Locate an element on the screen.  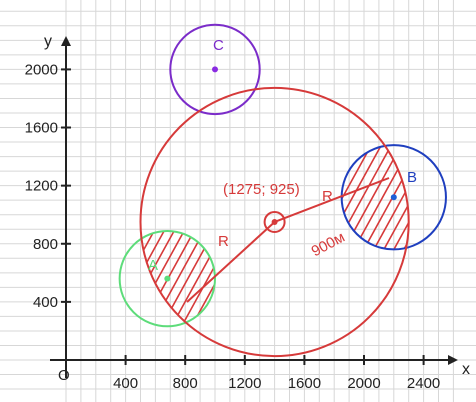
center-point-a is located at coordinates (167, 278).